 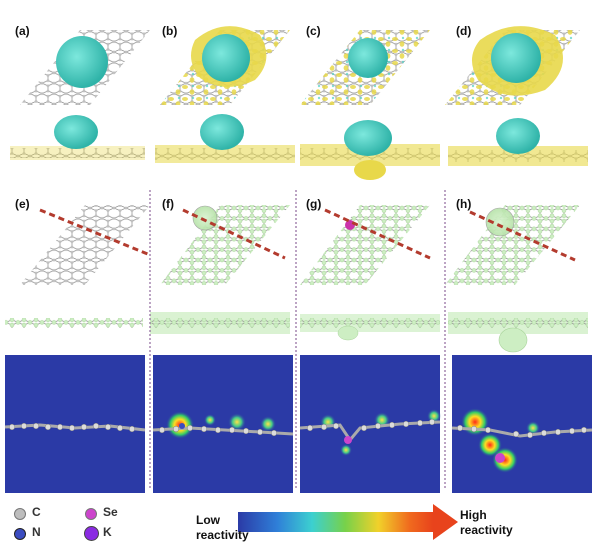 What do you see at coordinates (225, 245) in the screenshot?
I see `panel-f-top-view` at bounding box center [225, 245].